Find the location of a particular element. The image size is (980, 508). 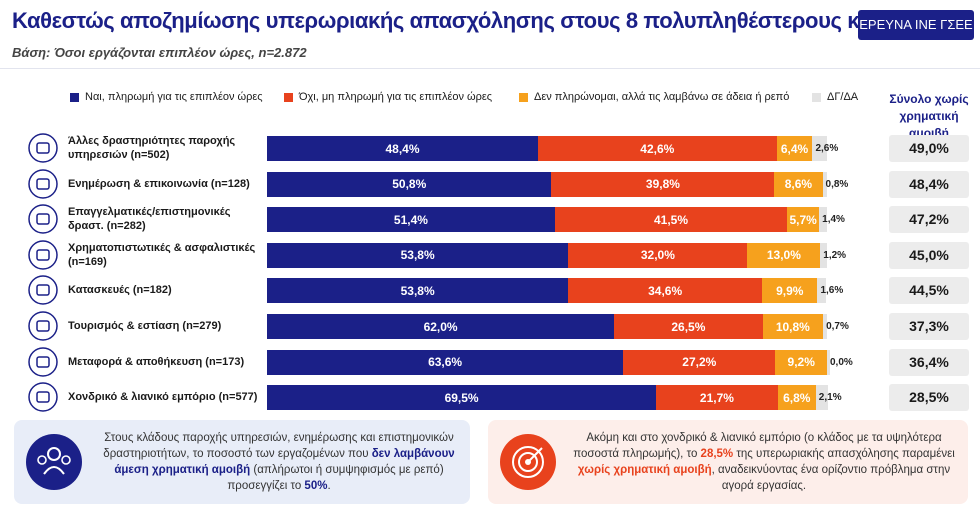

data-label: 34,6% is located at coordinates (665, 290).